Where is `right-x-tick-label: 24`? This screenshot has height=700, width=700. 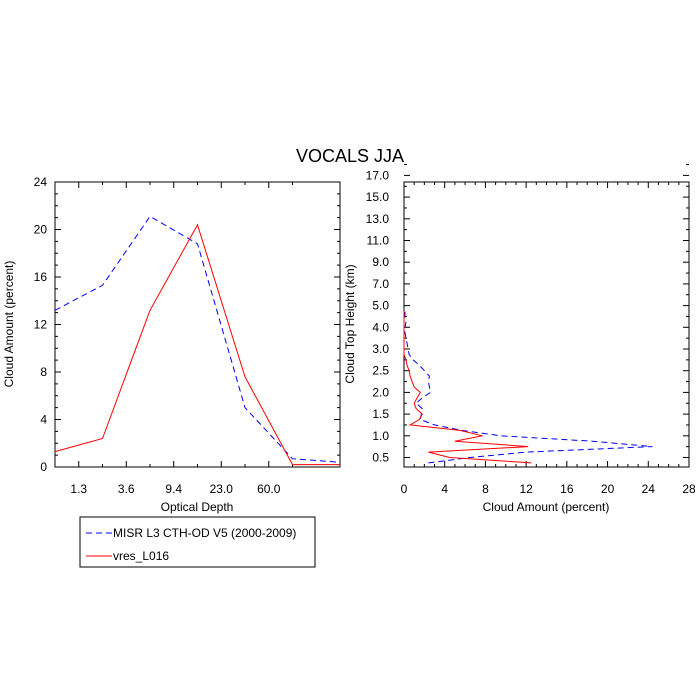 right-x-tick-label: 24 is located at coordinates (649, 489).